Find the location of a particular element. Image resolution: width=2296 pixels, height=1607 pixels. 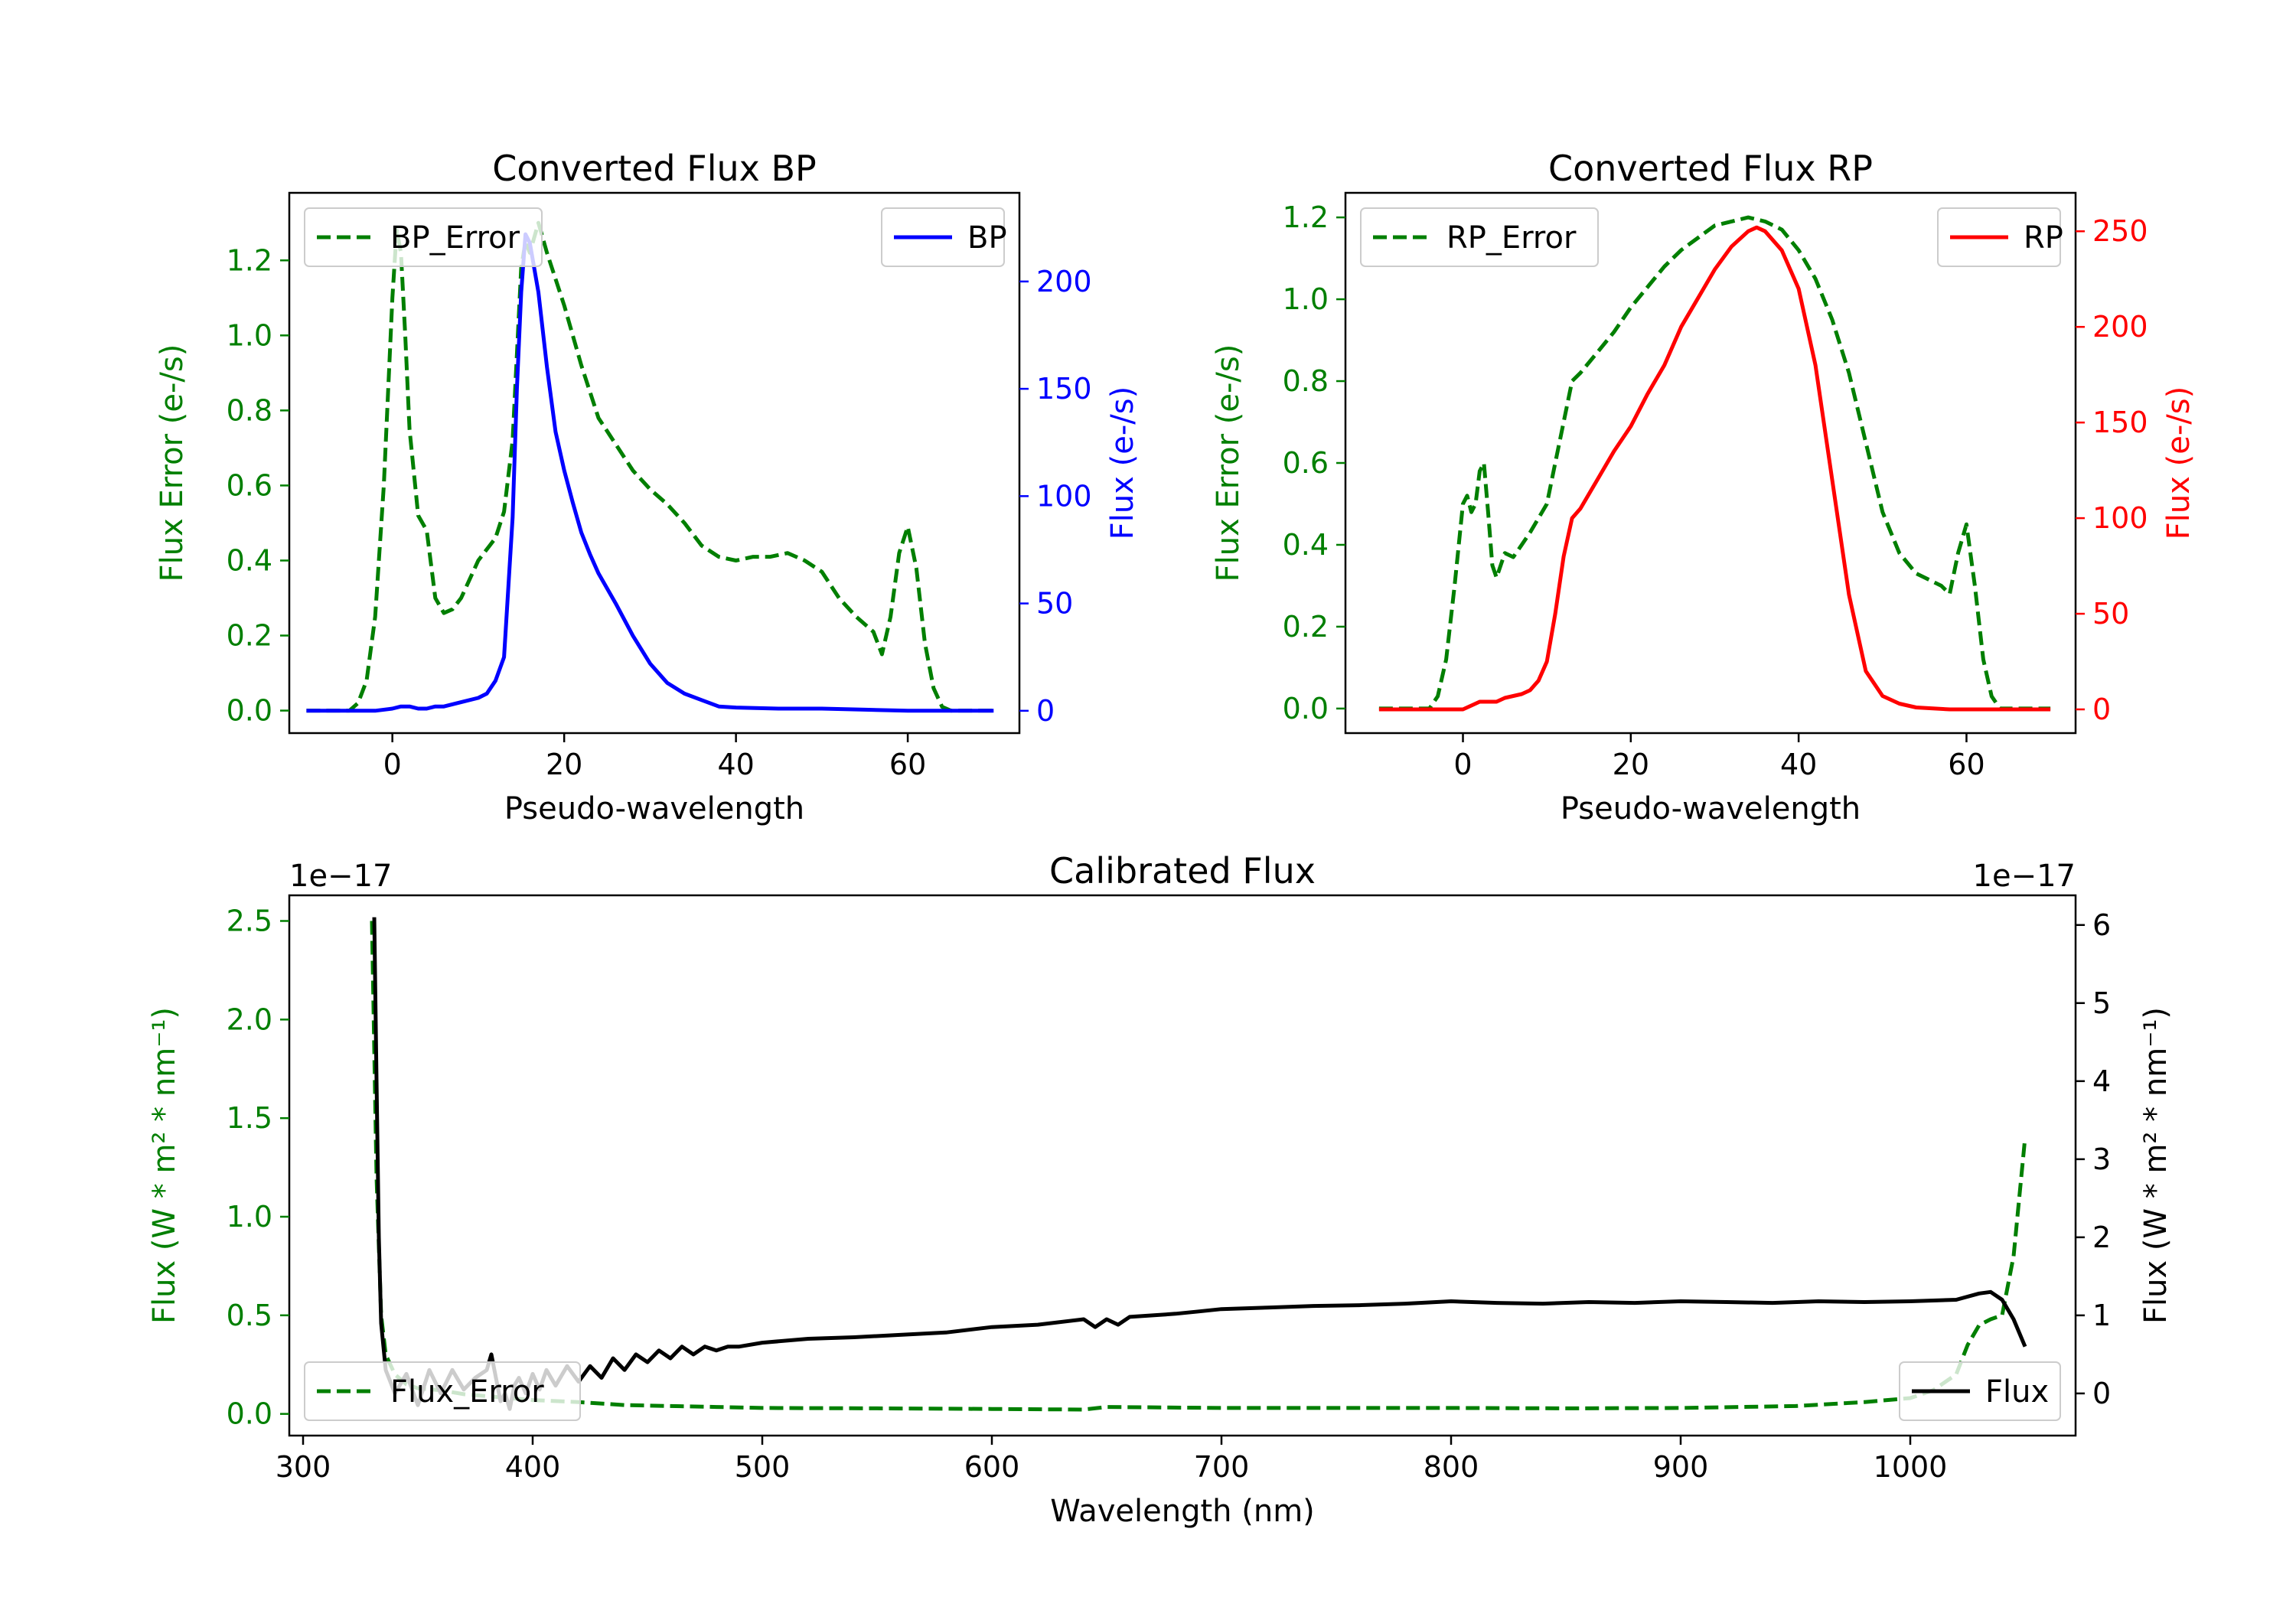

legend-label: BP is located at coordinates (987, 238).